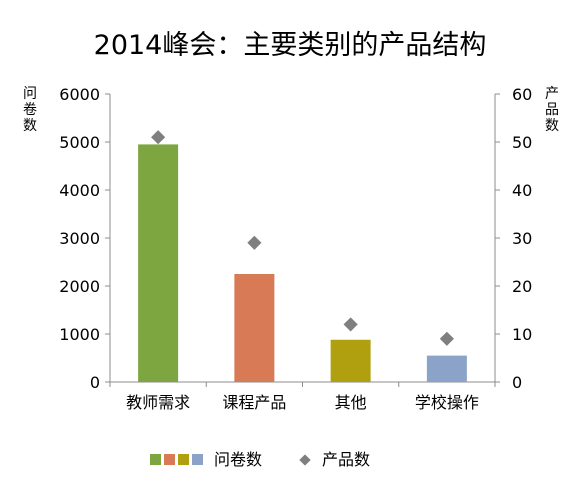  What do you see at coordinates (30, 94) in the screenshot?
I see `left-axis-label-char: 问` at bounding box center [30, 94].